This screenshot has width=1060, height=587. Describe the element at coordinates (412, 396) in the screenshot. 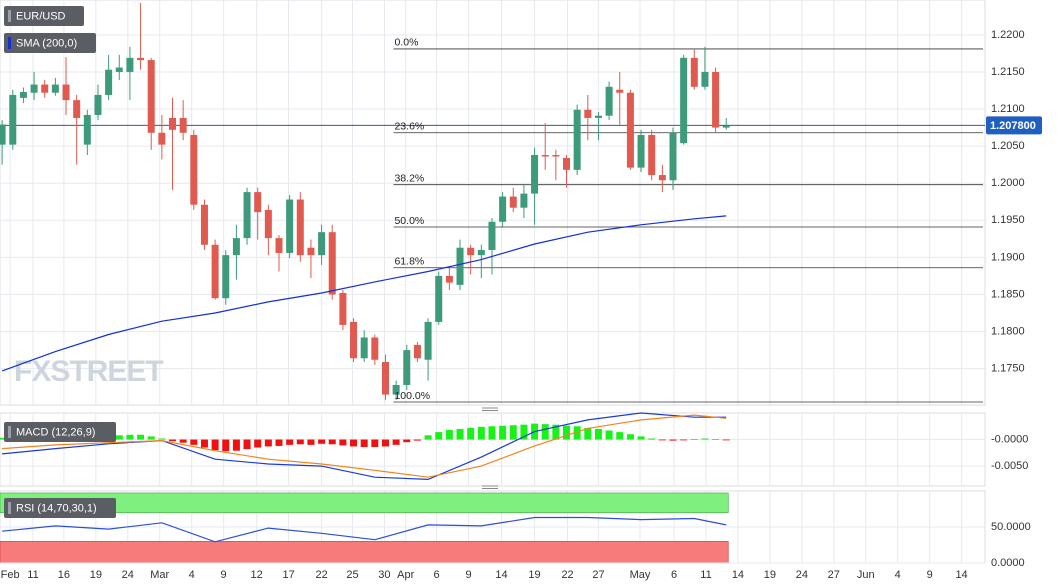

I see `fib-label: 100.0%` at that location.